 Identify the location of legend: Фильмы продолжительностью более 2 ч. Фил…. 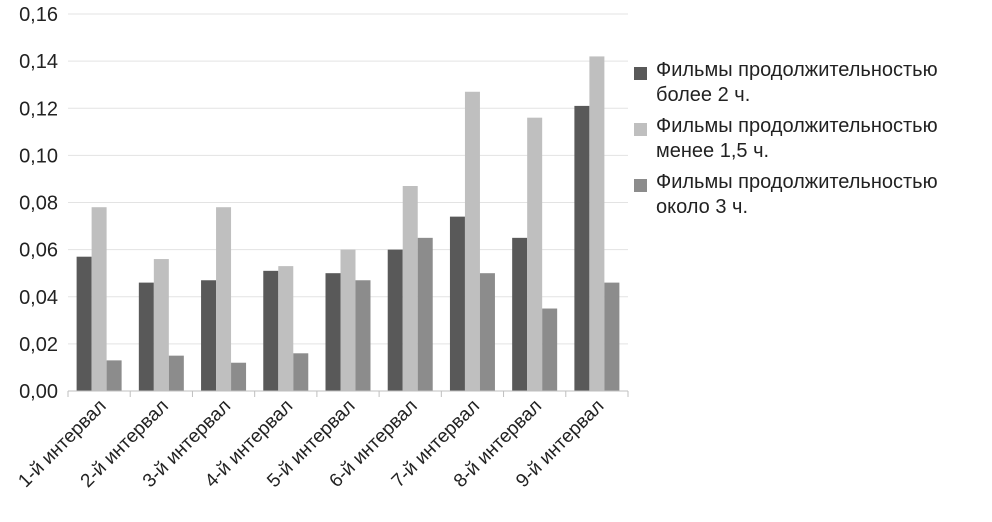
(813, 142).